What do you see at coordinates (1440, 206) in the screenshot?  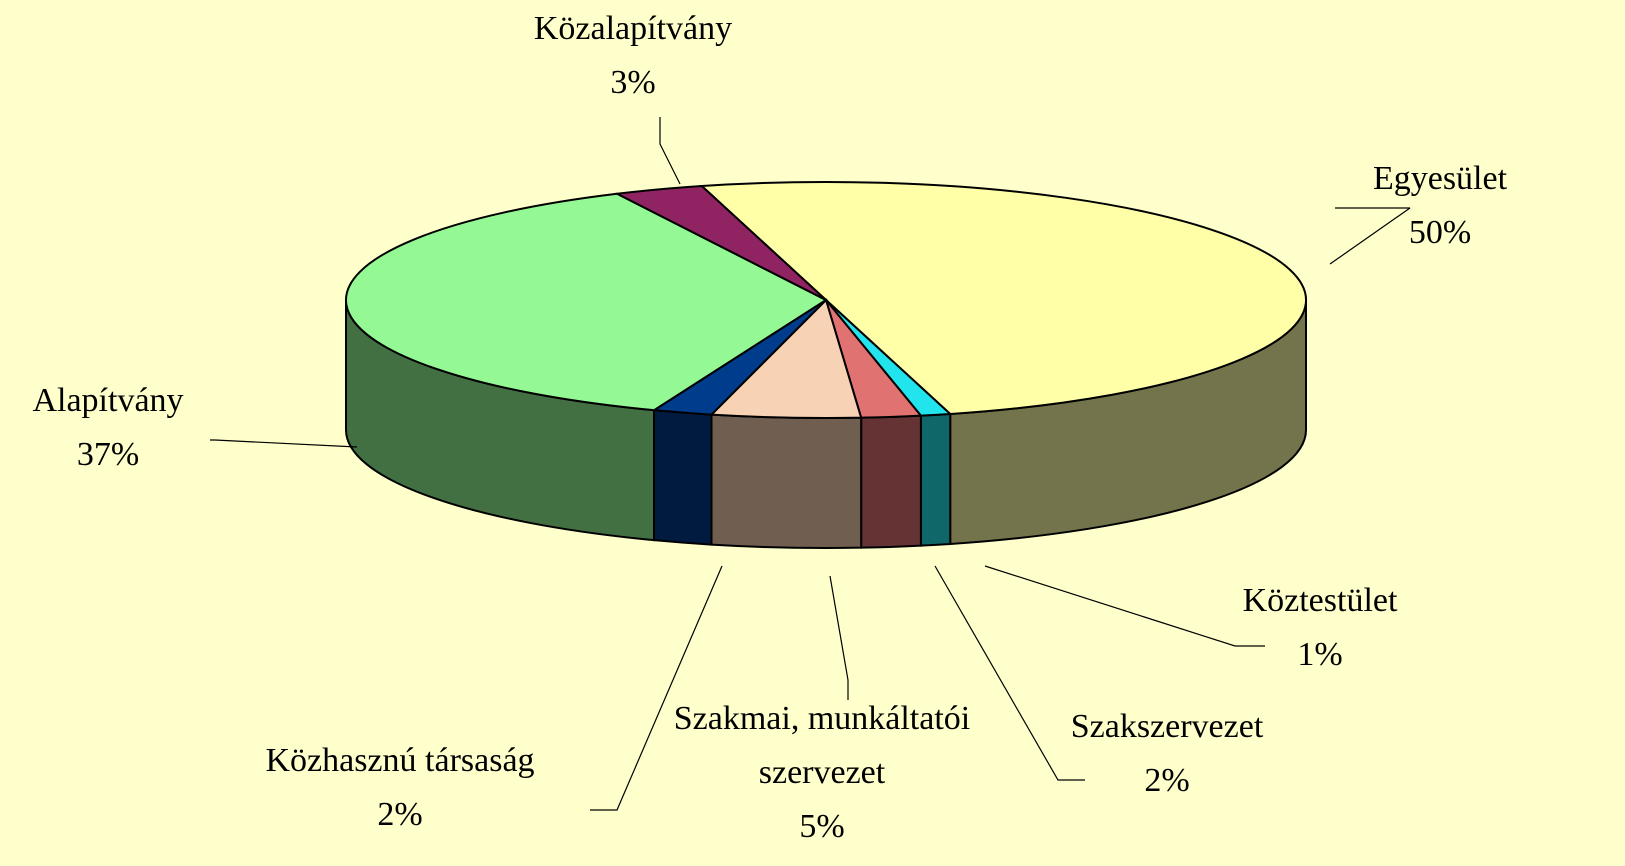 I see `slice-label: Egyesület 50%` at bounding box center [1440, 206].